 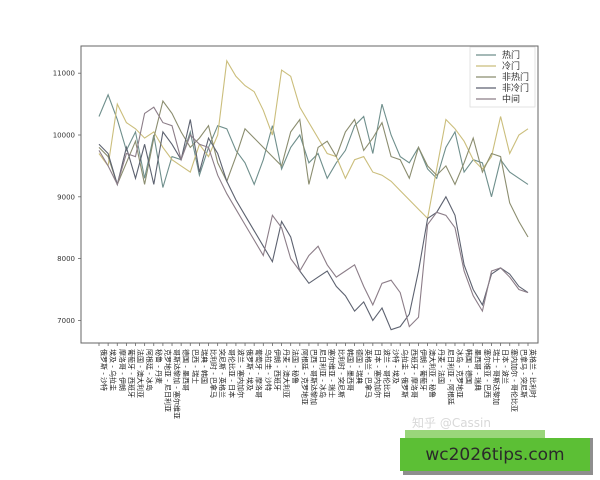 What do you see at coordinates (523, 373) in the screenshot?
I see `x-tick-label: 巴拿马 - 突尼斯` at bounding box center [523, 373].